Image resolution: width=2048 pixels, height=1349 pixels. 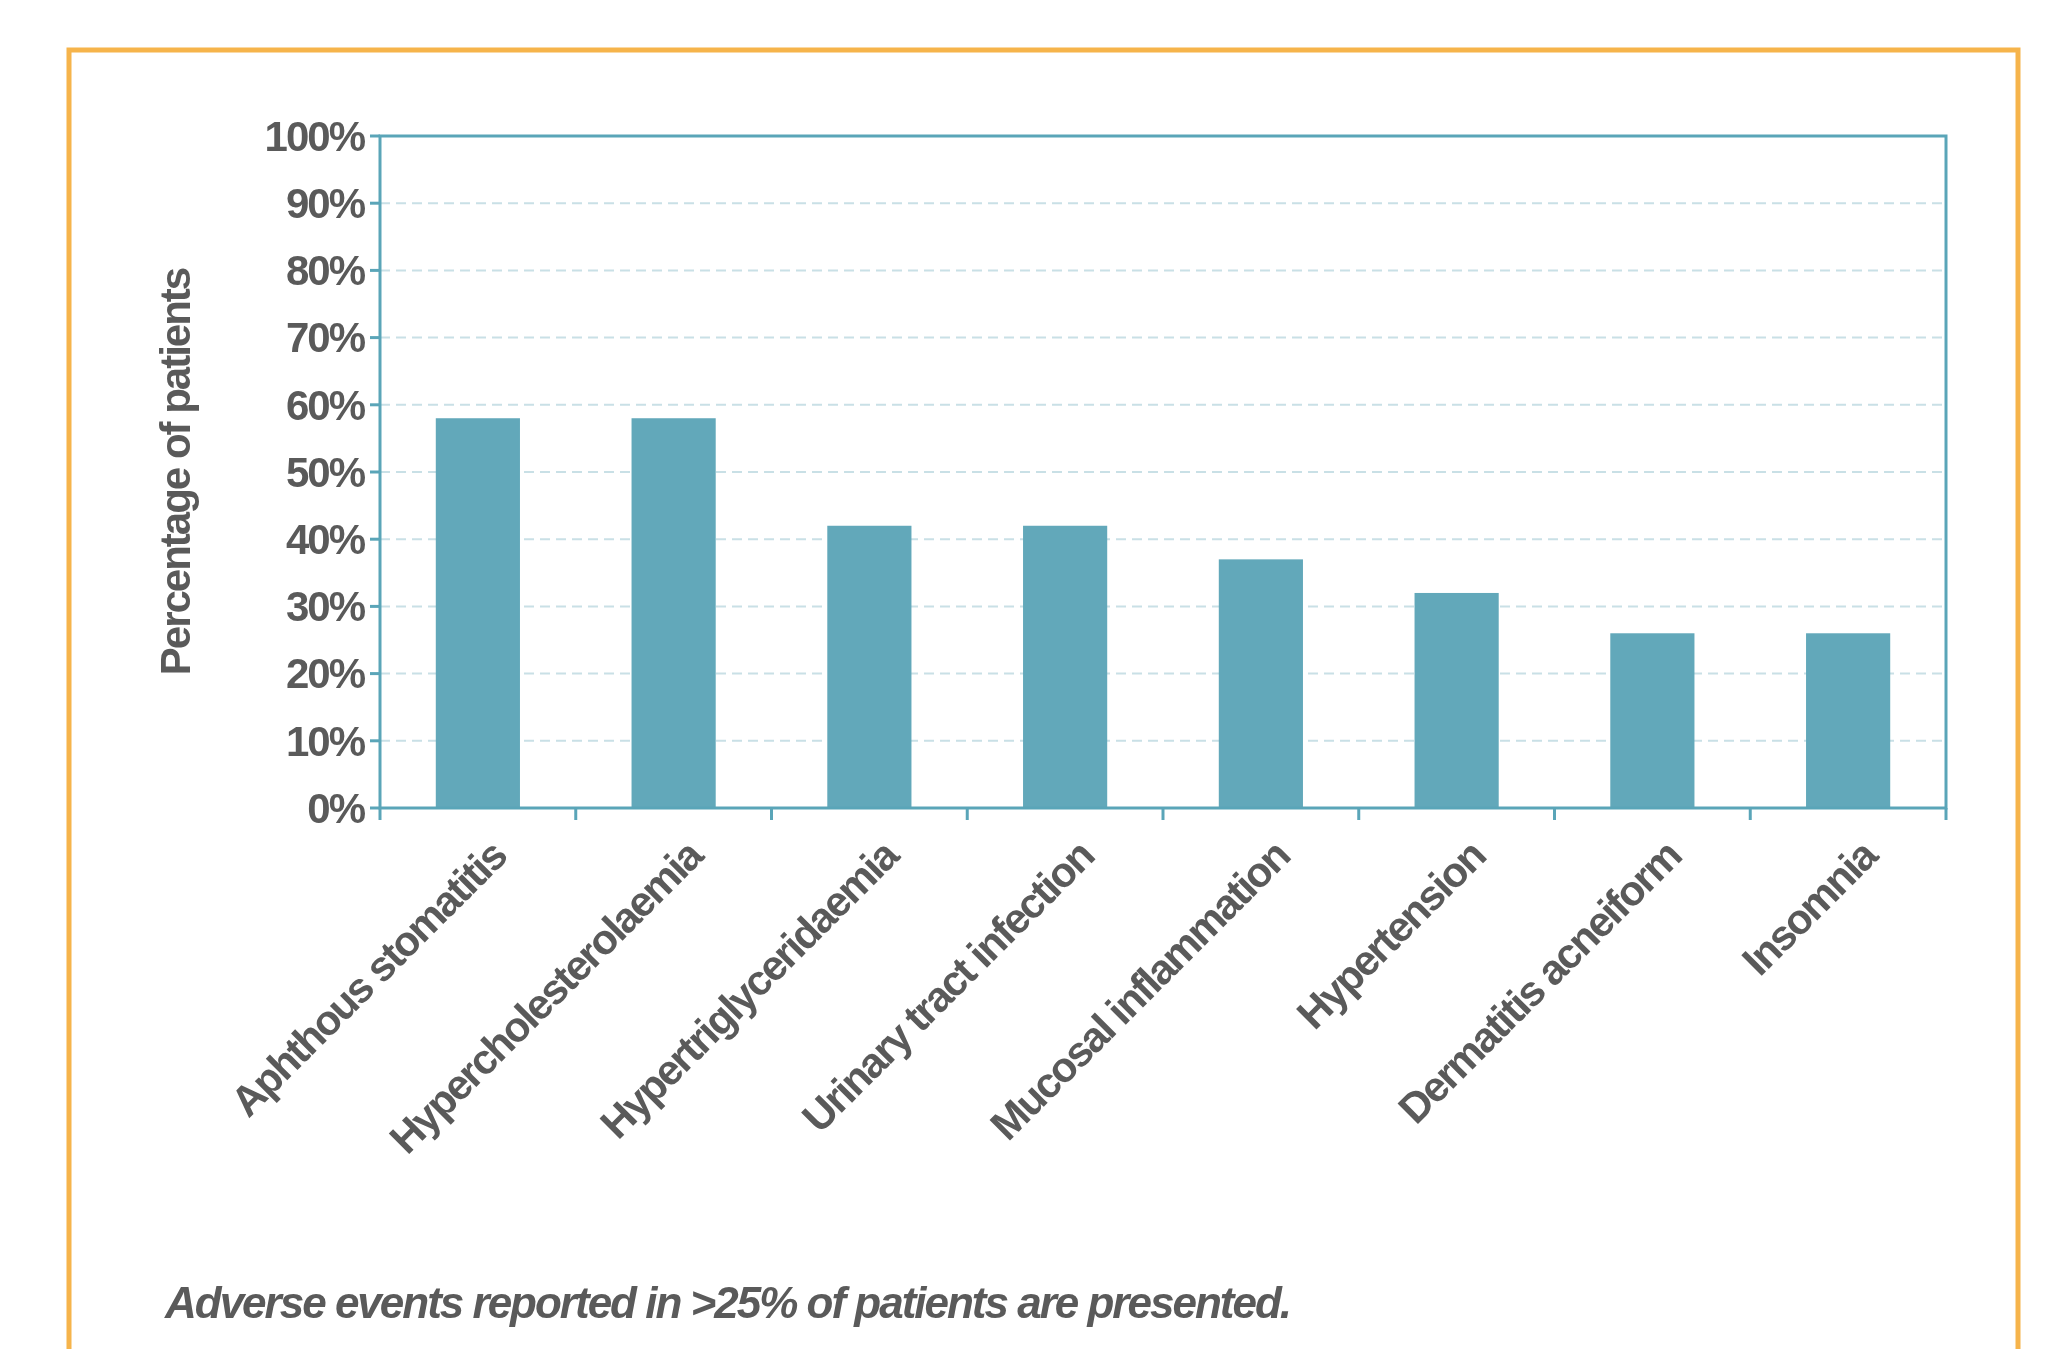 I want to click on y-axis-title: Percentage of patients, so click(x=175, y=472).